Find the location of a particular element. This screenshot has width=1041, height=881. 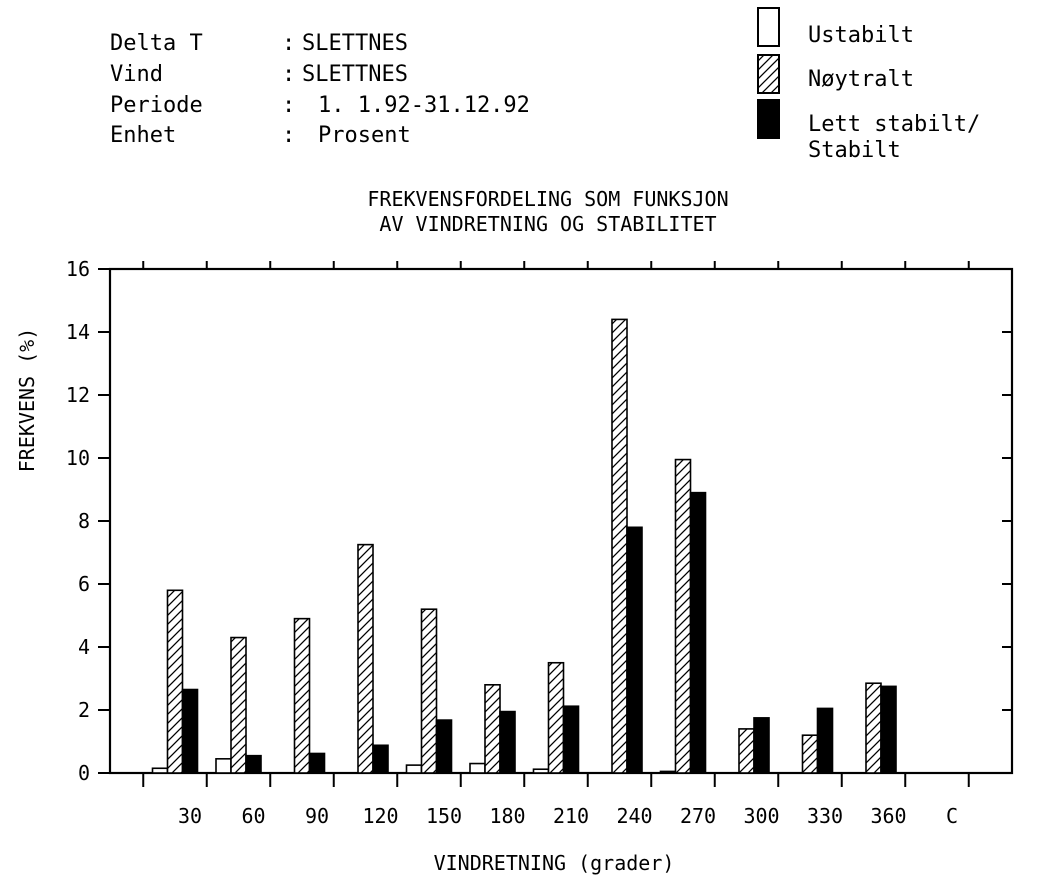

x-tick-label-270: 270 is located at coordinates (698, 816).